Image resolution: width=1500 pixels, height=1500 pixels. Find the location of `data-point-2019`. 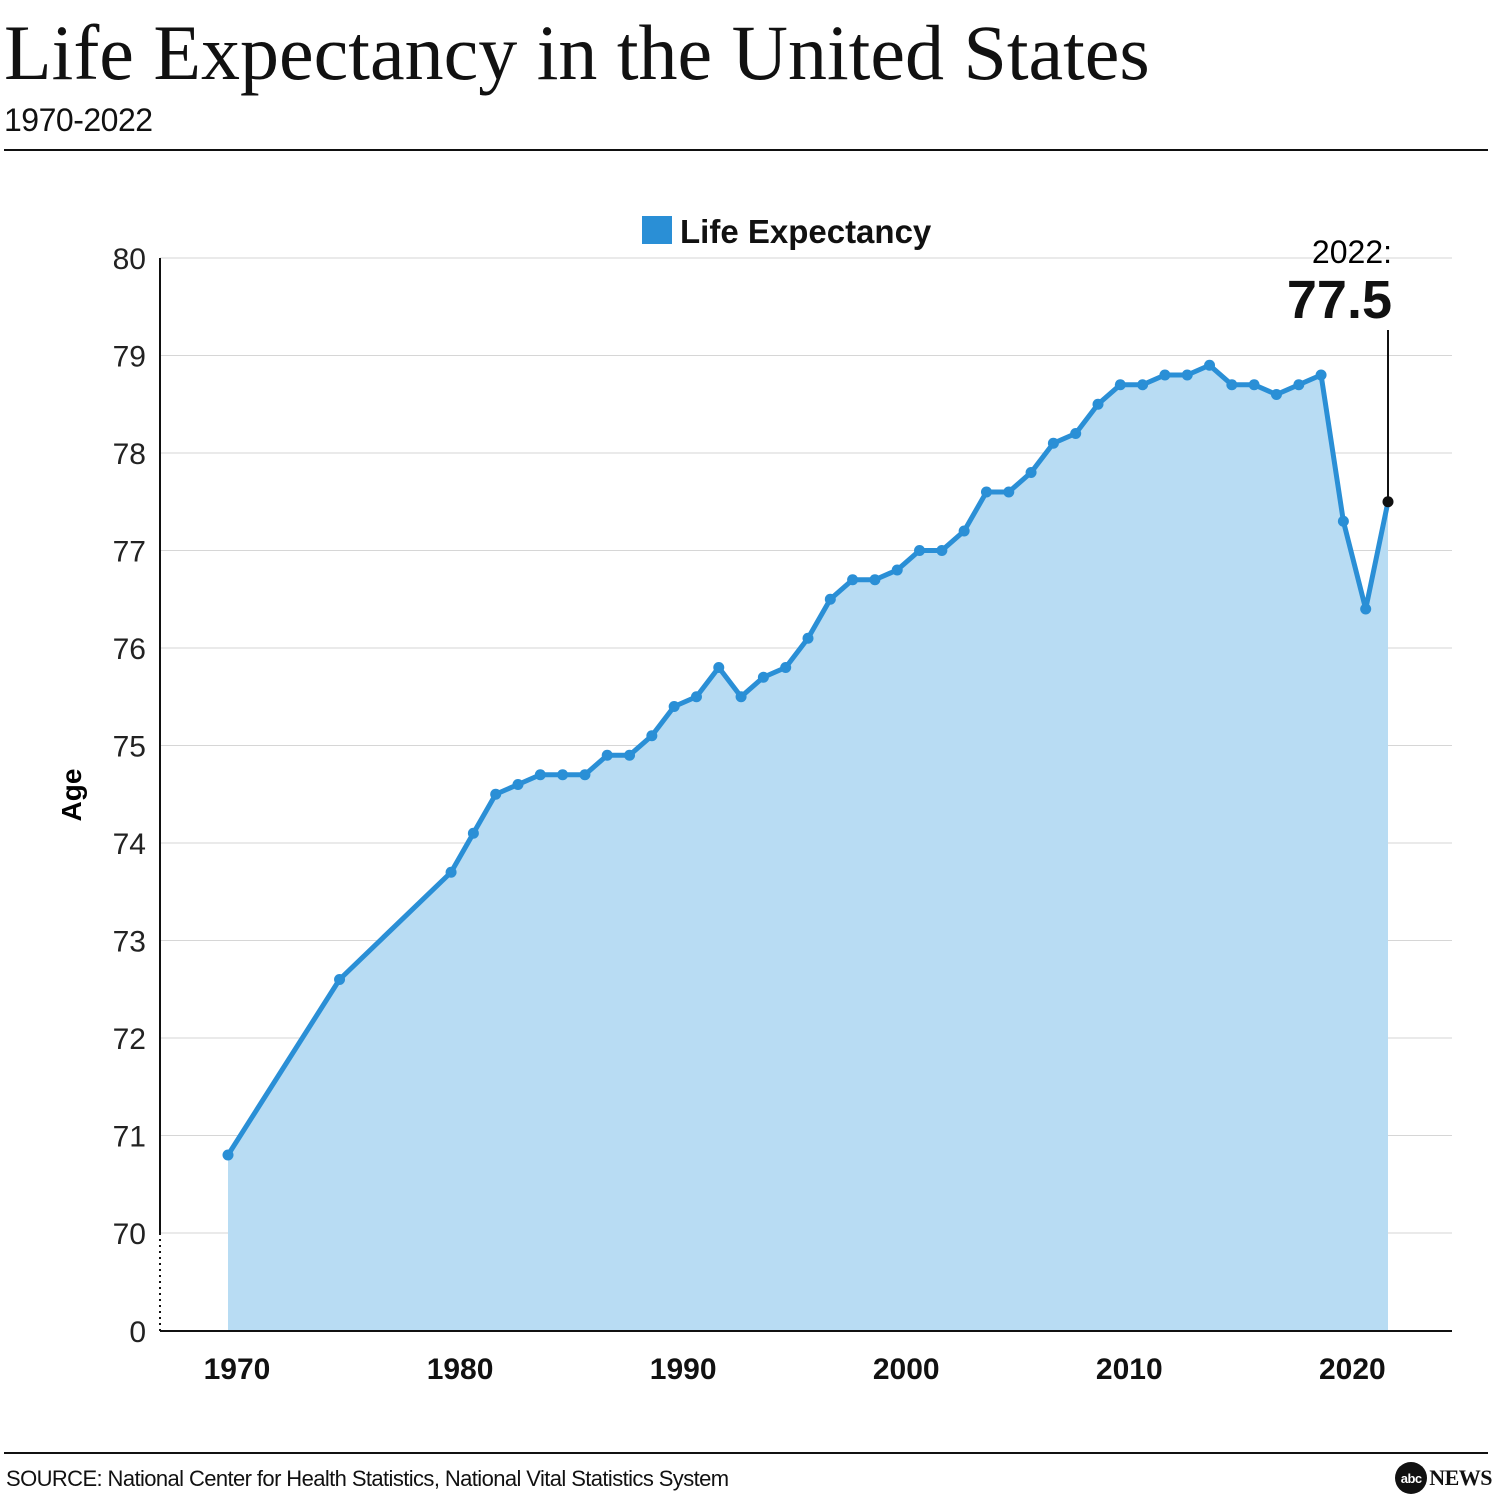

data-point-2019 is located at coordinates (1321, 375).